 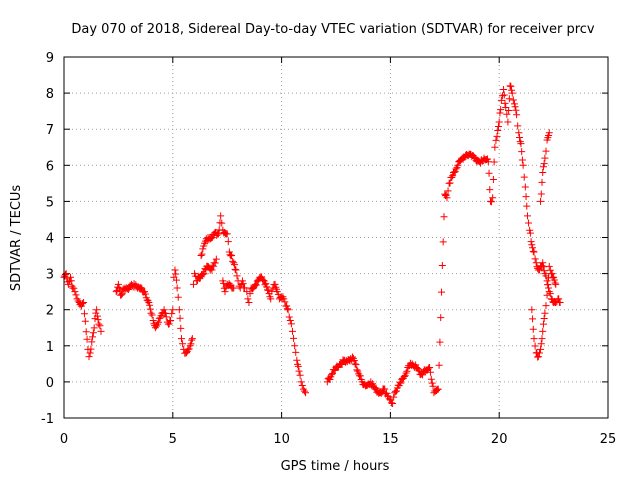 What do you see at coordinates (281, 439) in the screenshot?
I see `x-tick-label: 10` at bounding box center [281, 439].